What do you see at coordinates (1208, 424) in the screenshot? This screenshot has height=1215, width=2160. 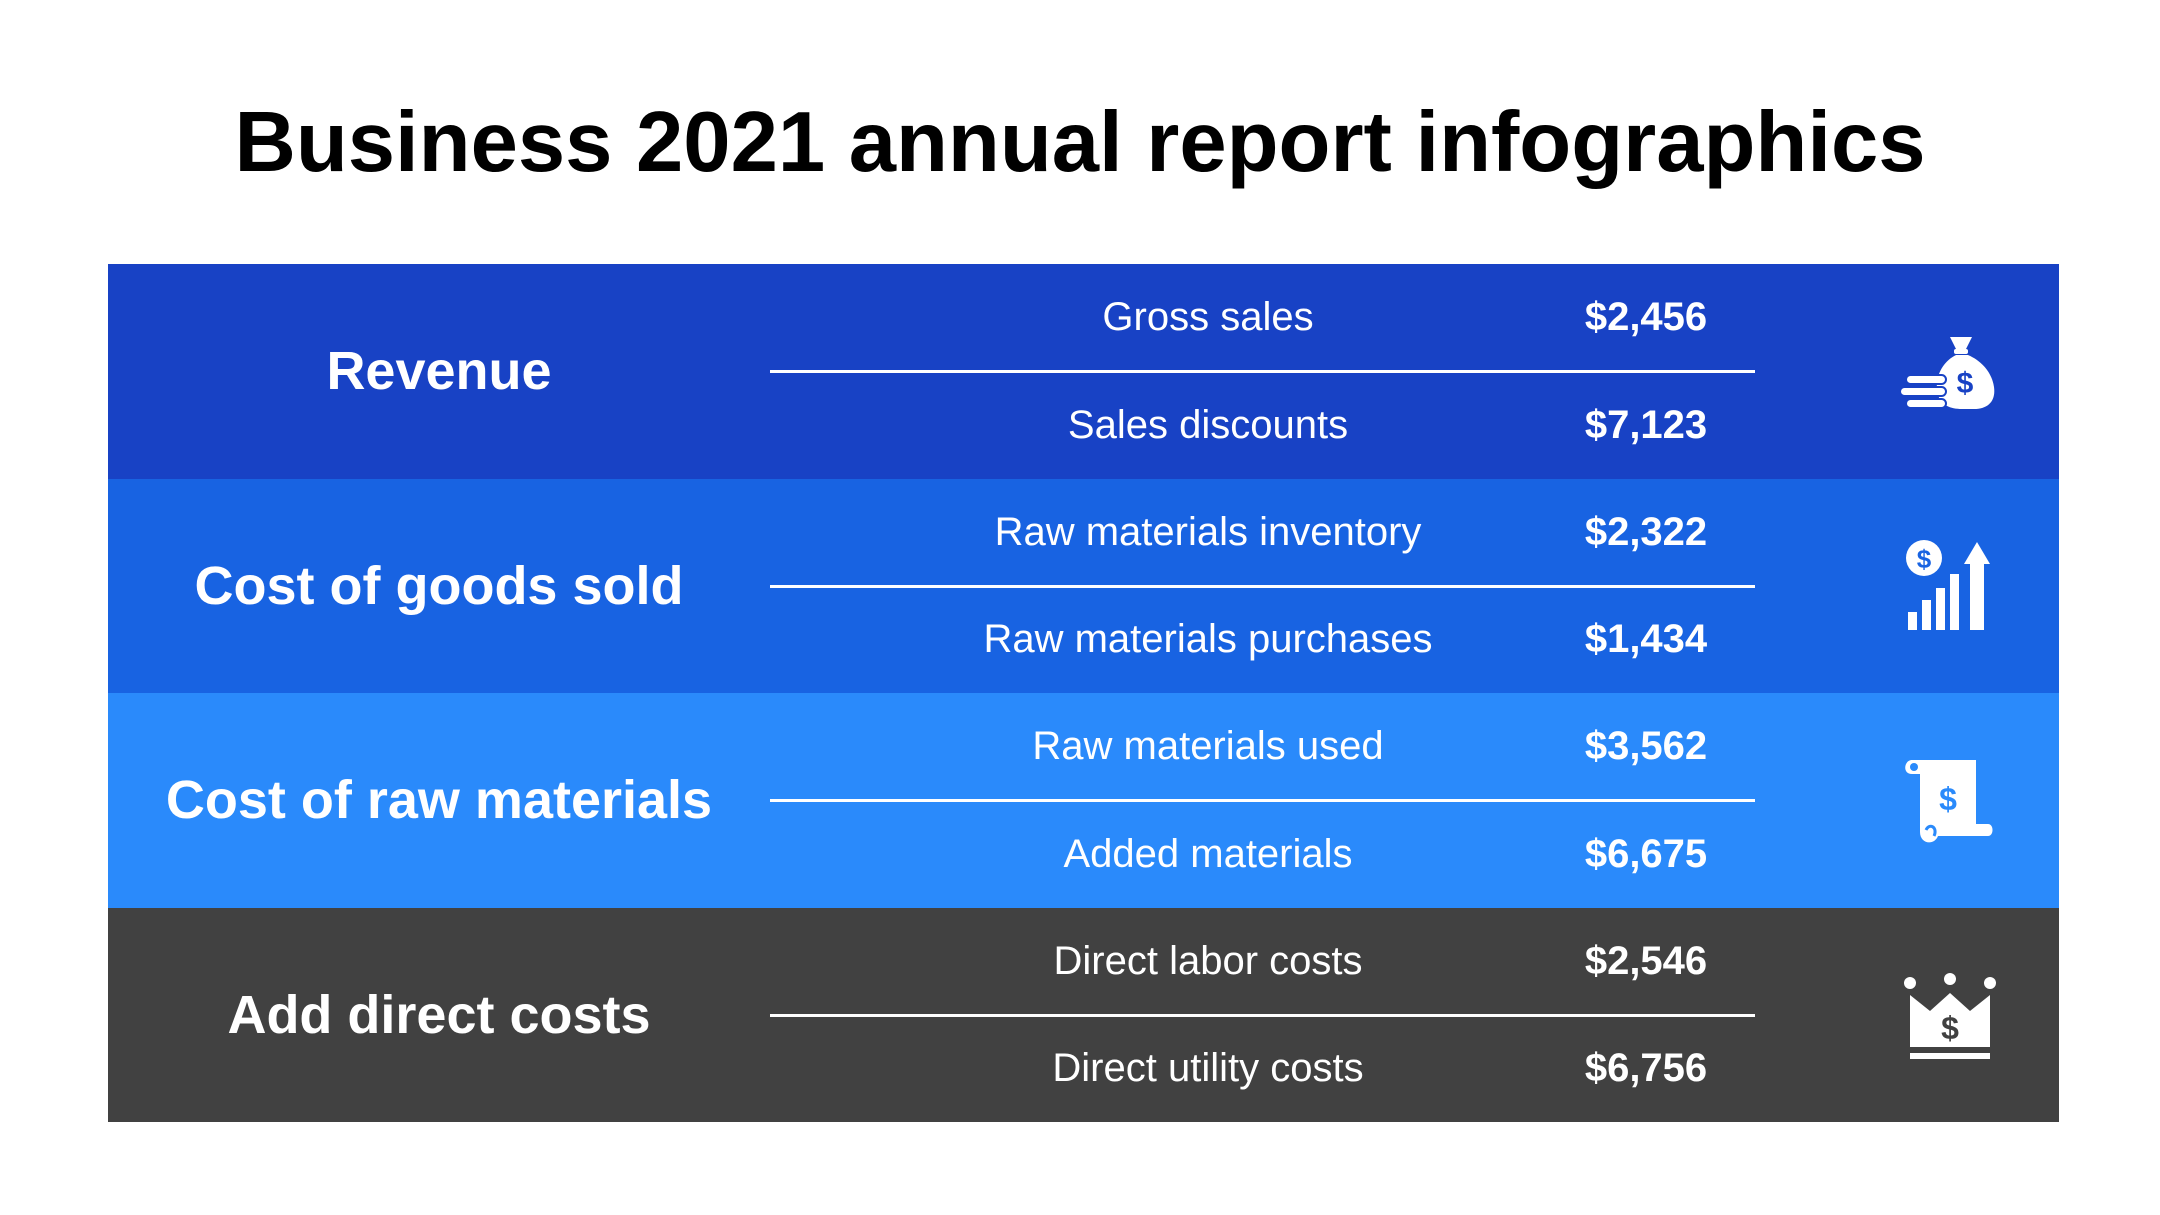 I see `item-name: Sales discounts` at bounding box center [1208, 424].